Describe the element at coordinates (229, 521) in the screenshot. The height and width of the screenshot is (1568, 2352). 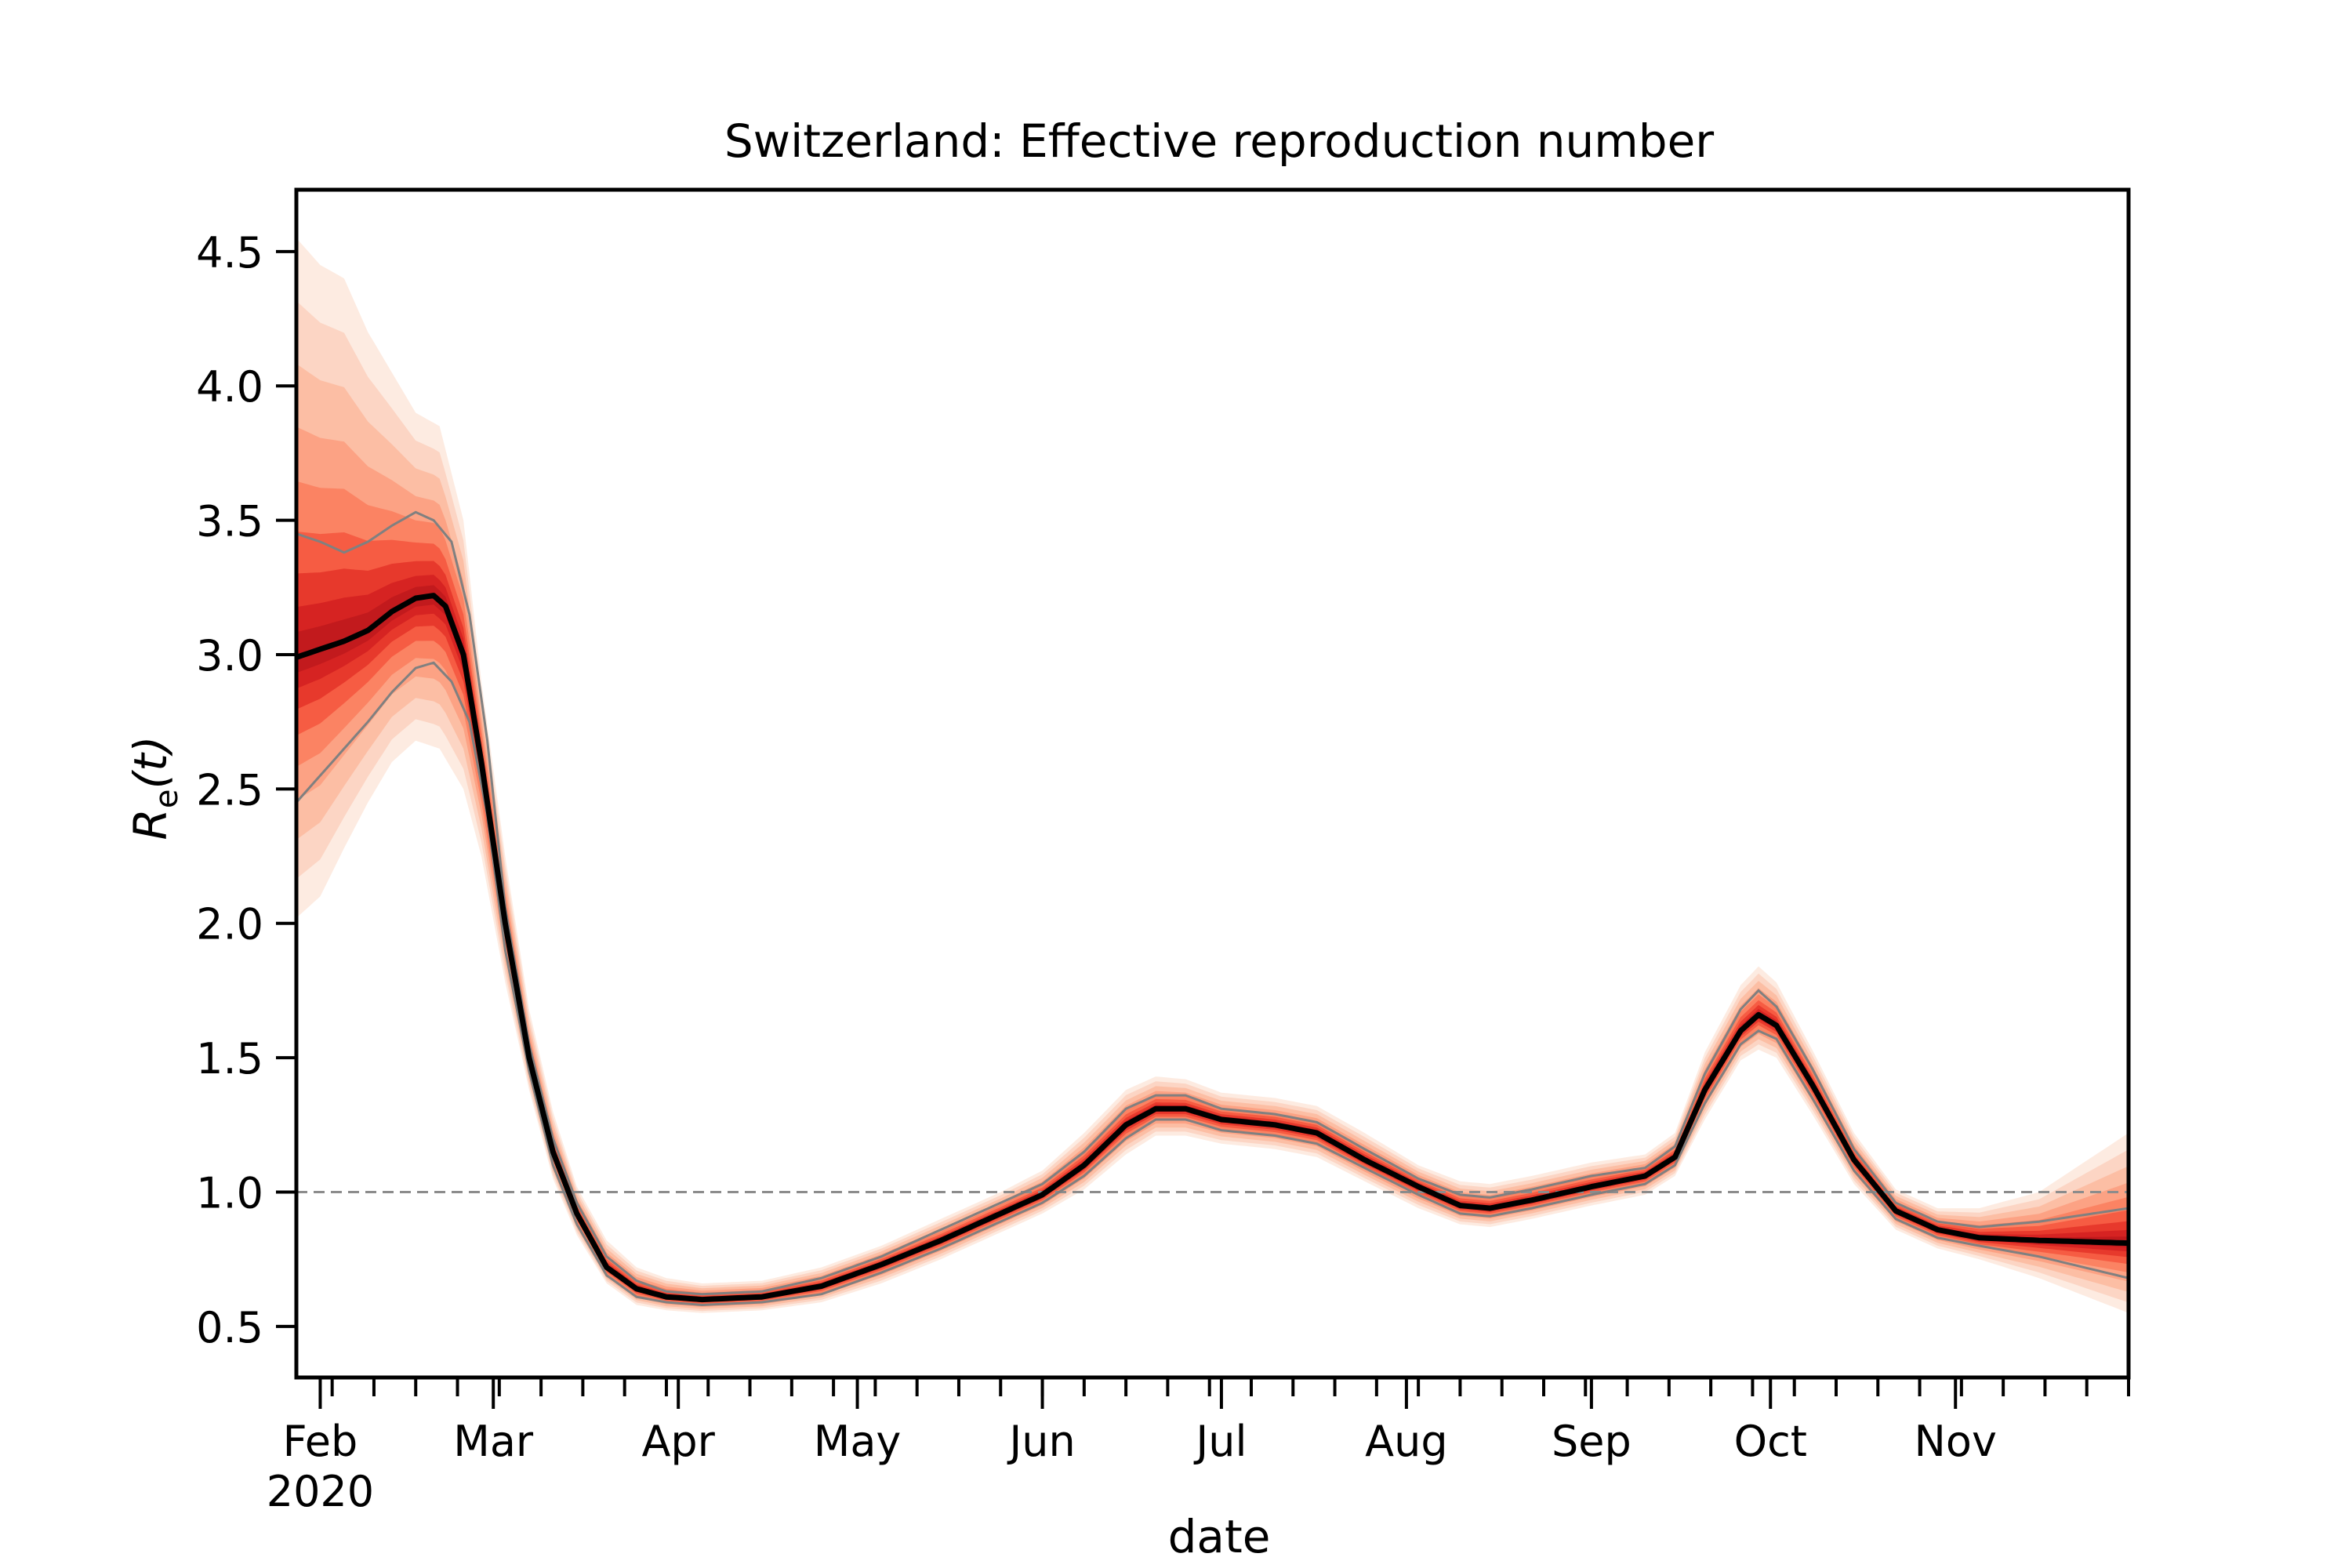
I see `y-tick-label: 3.5` at that location.